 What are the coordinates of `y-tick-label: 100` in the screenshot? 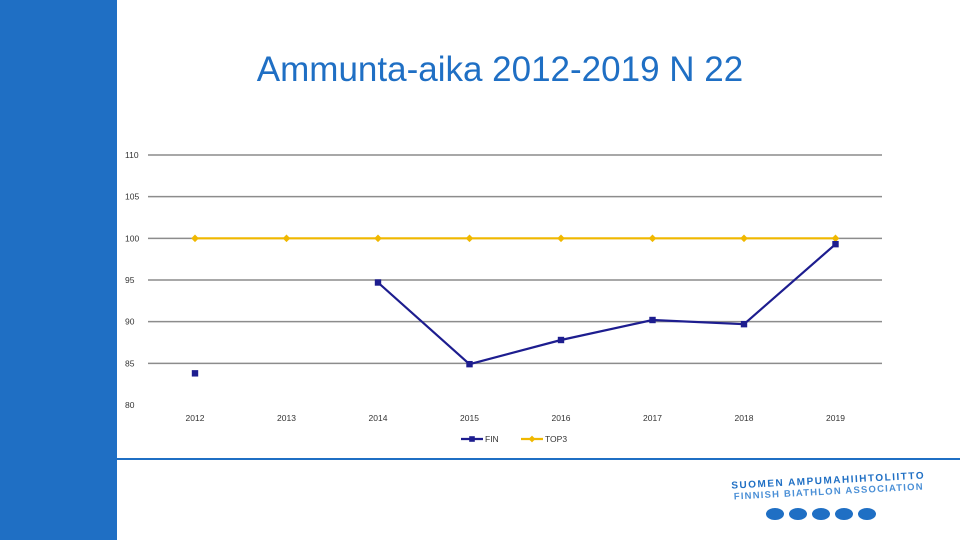 It's located at (132, 238).